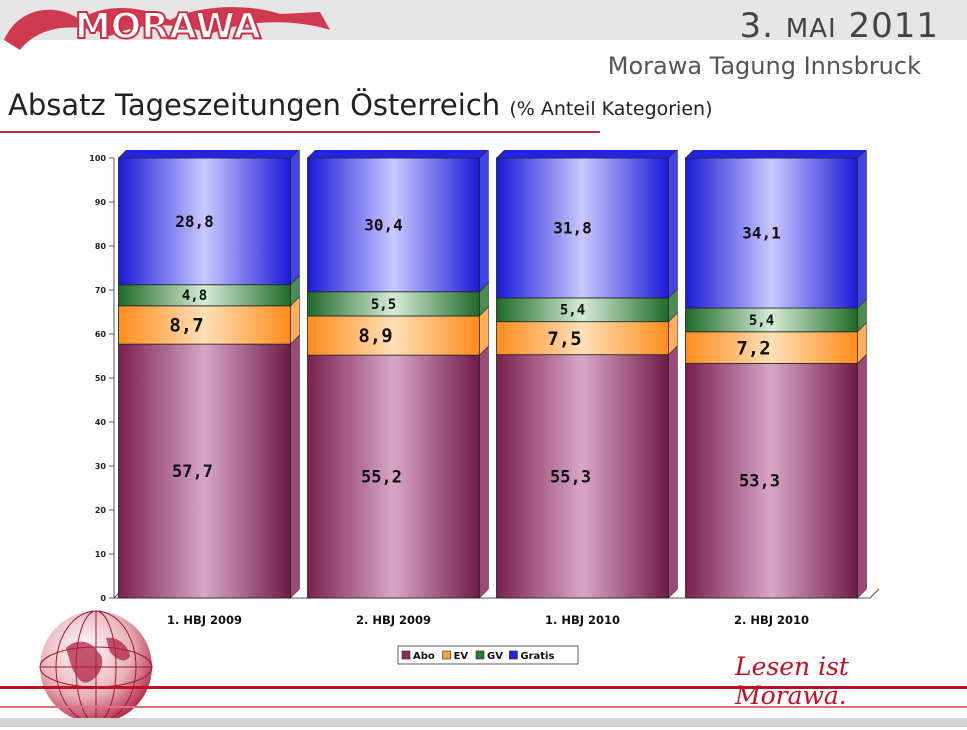  What do you see at coordinates (101, 334) in the screenshot?
I see `y-tick-label: 60` at bounding box center [101, 334].